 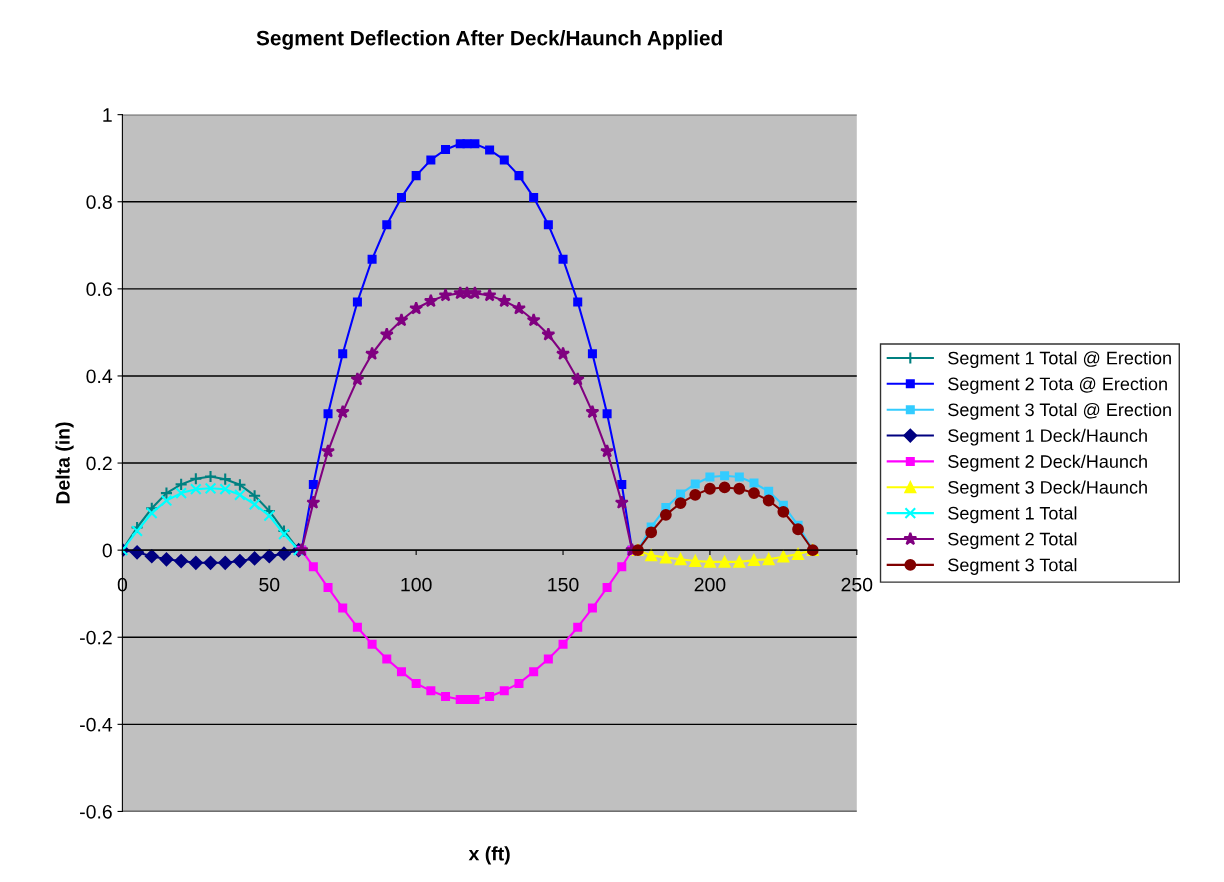 What do you see at coordinates (99, 463) in the screenshot?
I see `y-tick-label: 0.2` at bounding box center [99, 463].